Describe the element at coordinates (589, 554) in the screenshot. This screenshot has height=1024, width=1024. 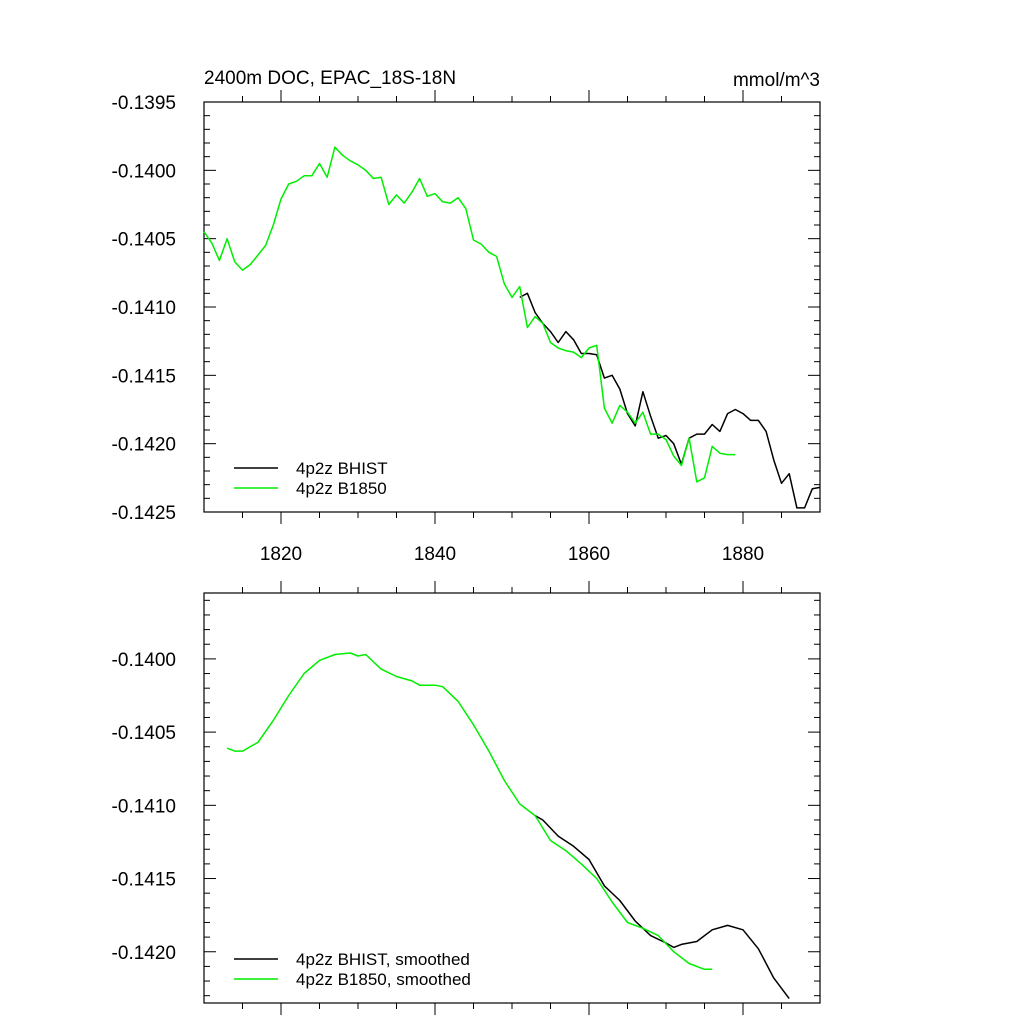
I see `x-tick-label: 1860` at that location.